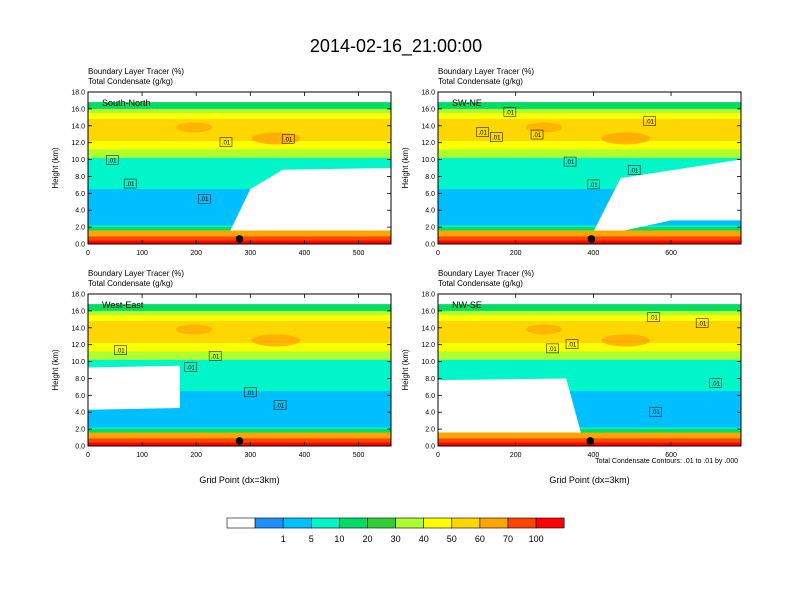 This screenshot has height=612, width=792. Describe the element at coordinates (467, 103) in the screenshot. I see `panel-title: SW-NE` at that location.